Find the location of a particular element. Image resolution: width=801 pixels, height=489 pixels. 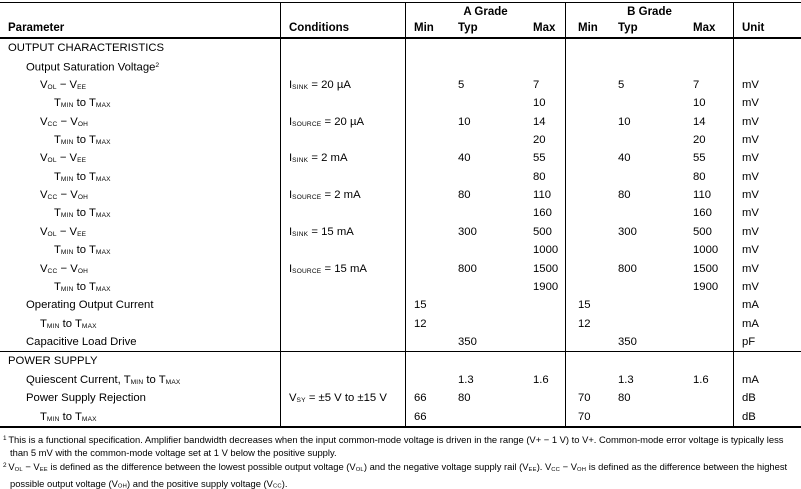

condition-cell: VSY = ±5 V to ±15 V is located at coordinates (342, 398).